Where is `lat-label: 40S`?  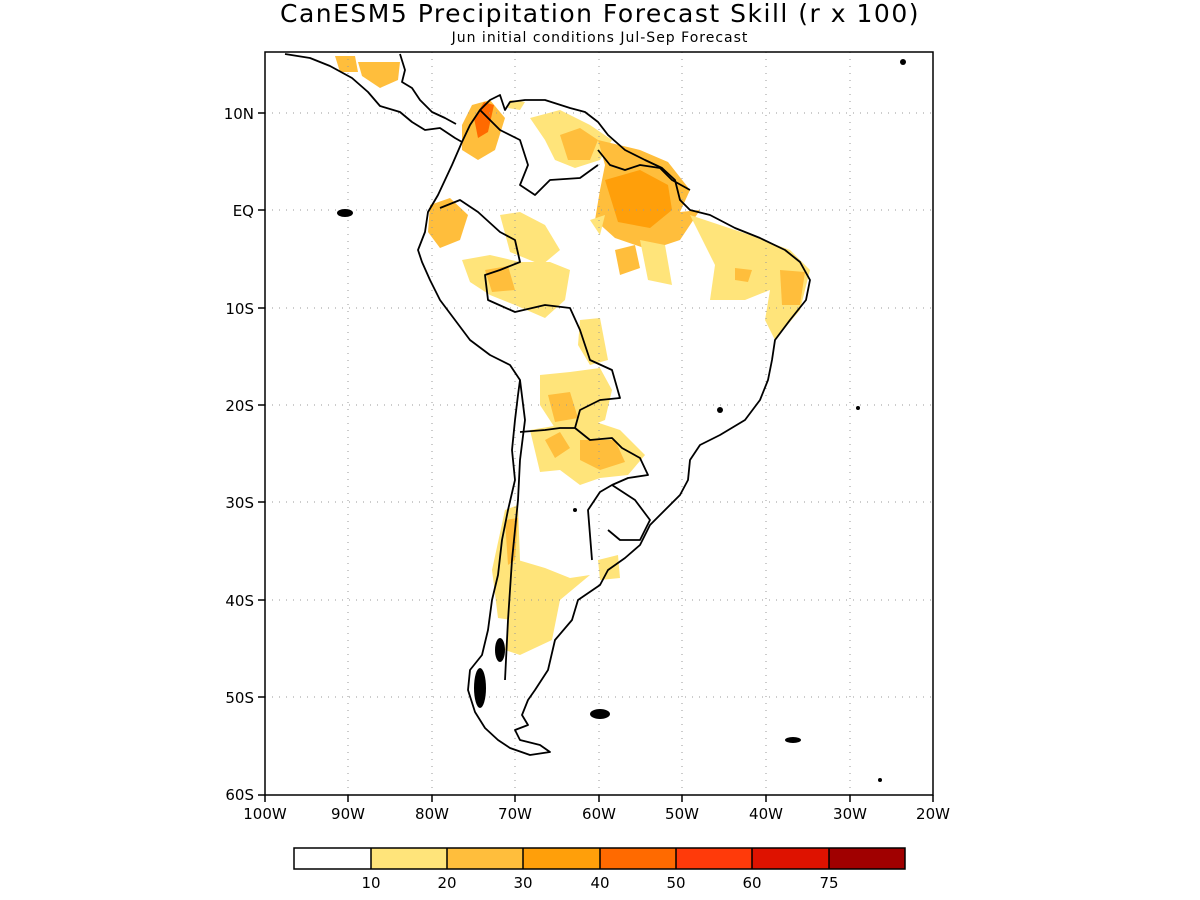
lat-label: 40S is located at coordinates (239, 601).